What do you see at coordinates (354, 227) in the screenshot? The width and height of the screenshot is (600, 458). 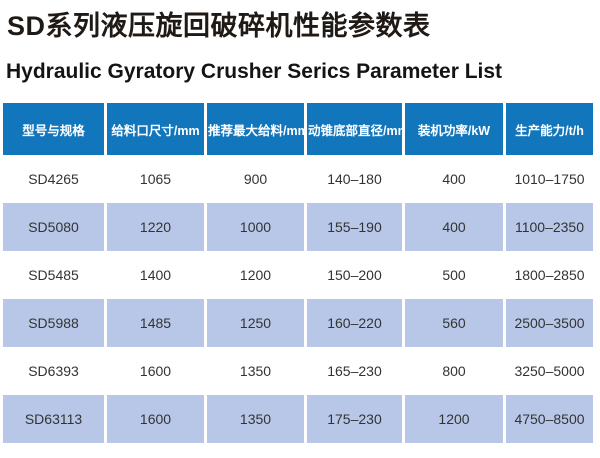 I see `table-cell: 155–190` at bounding box center [354, 227].